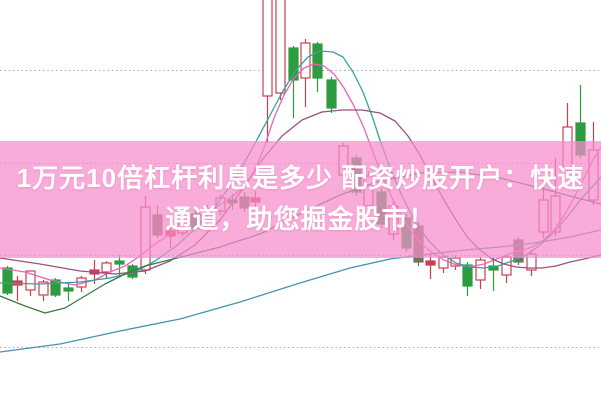 The height and width of the screenshot is (400, 601). Describe the element at coordinates (300, 178) in the screenshot. I see `promo-text-line1: 1万元10倍杠杆利息是多少 配资炒股开户：快速` at that location.